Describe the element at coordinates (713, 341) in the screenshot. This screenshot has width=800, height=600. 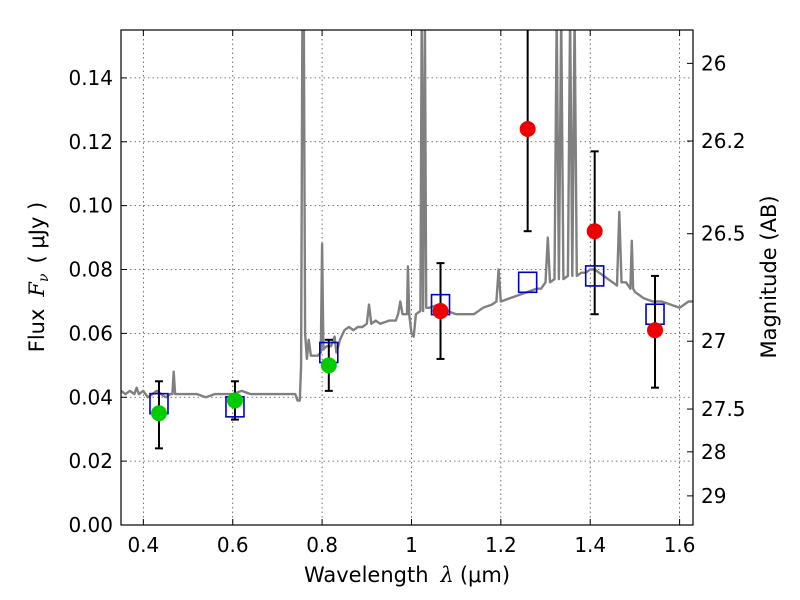
I see `y2-tick-label: 27` at that location.